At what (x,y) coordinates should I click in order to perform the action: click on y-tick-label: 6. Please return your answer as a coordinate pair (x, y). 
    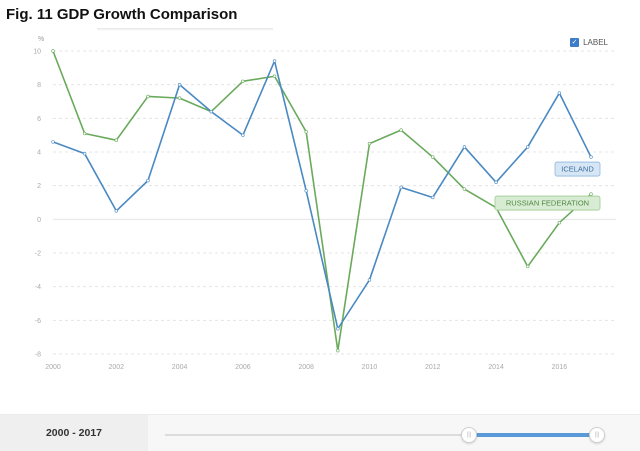
    Looking at the image, I should click on (39, 119).